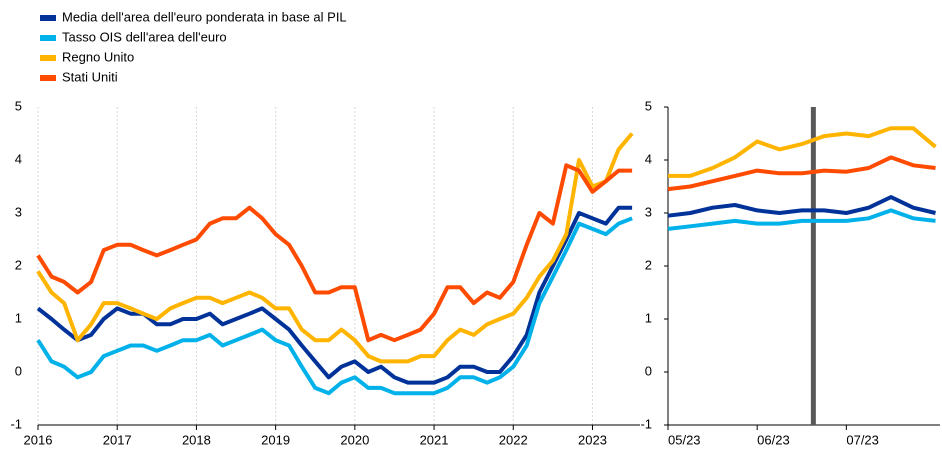  I want to click on legend-label: Regno Unito, so click(98, 56).